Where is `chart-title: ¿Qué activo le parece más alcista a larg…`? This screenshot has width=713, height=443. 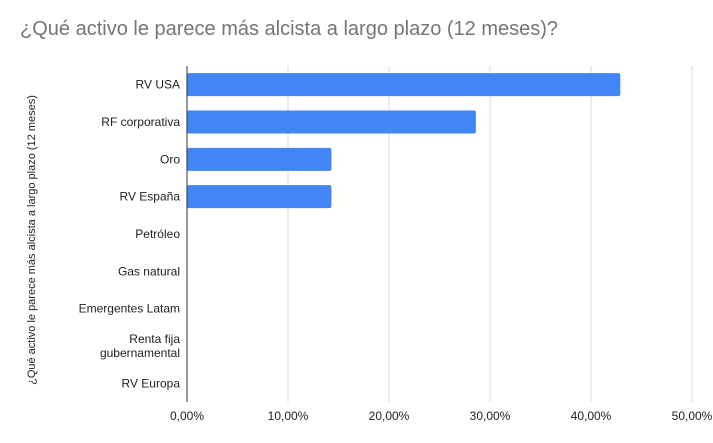 chart-title: ¿Qué activo le parece más alcista a larg… is located at coordinates (289, 29).